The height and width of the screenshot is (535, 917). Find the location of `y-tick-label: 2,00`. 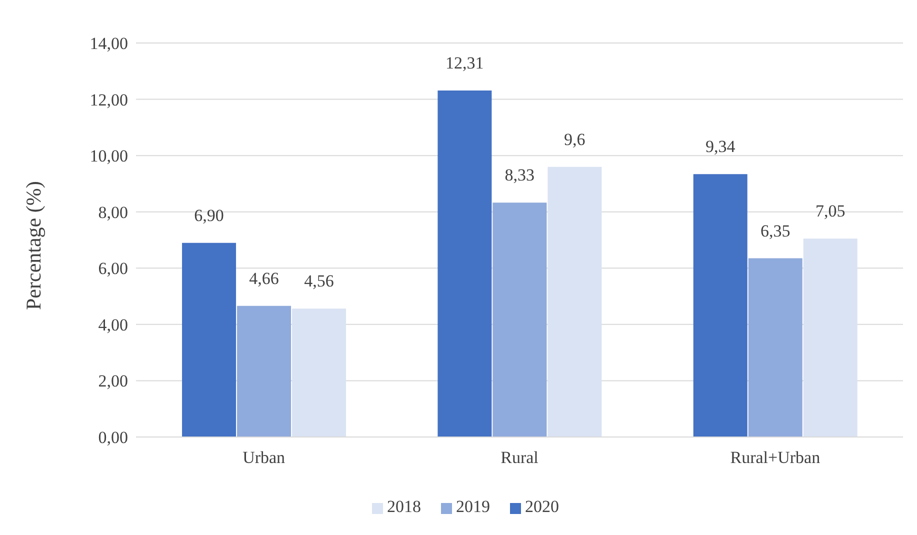

y-tick-label: 2,00 is located at coordinates (113, 381).